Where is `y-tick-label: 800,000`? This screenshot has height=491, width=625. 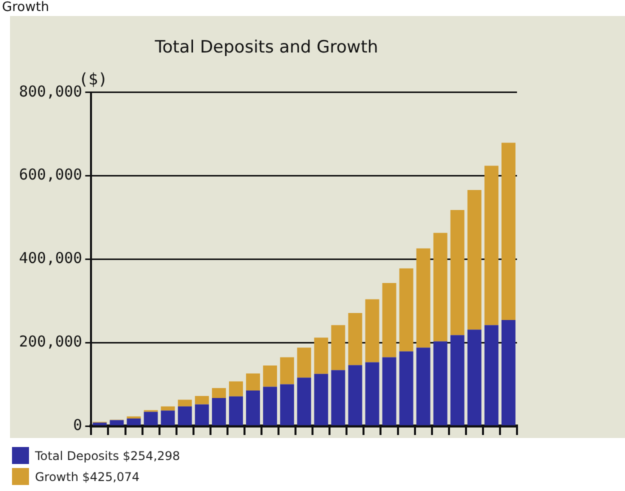
y-tick-label: 800,000 is located at coordinates (50, 91).